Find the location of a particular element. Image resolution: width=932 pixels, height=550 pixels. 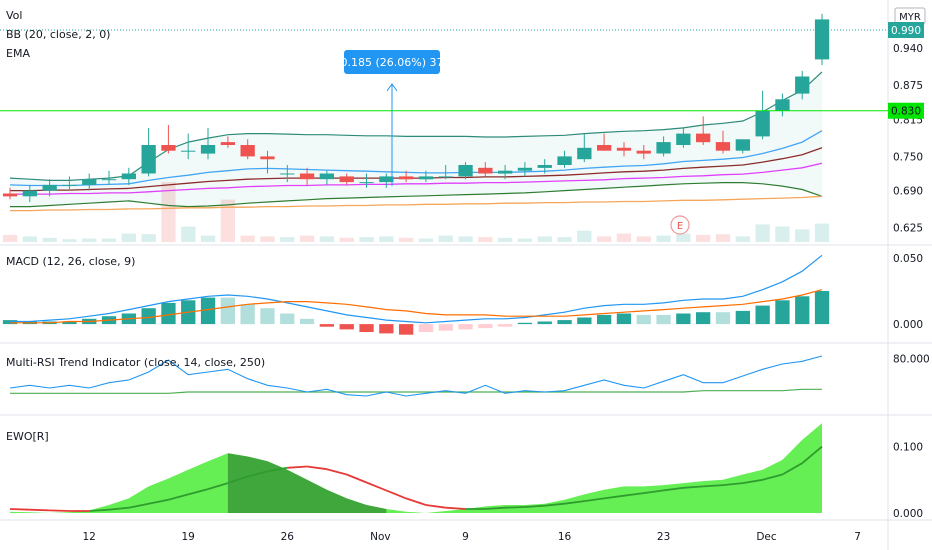

x-axis-tick: Dec is located at coordinates (766, 537).